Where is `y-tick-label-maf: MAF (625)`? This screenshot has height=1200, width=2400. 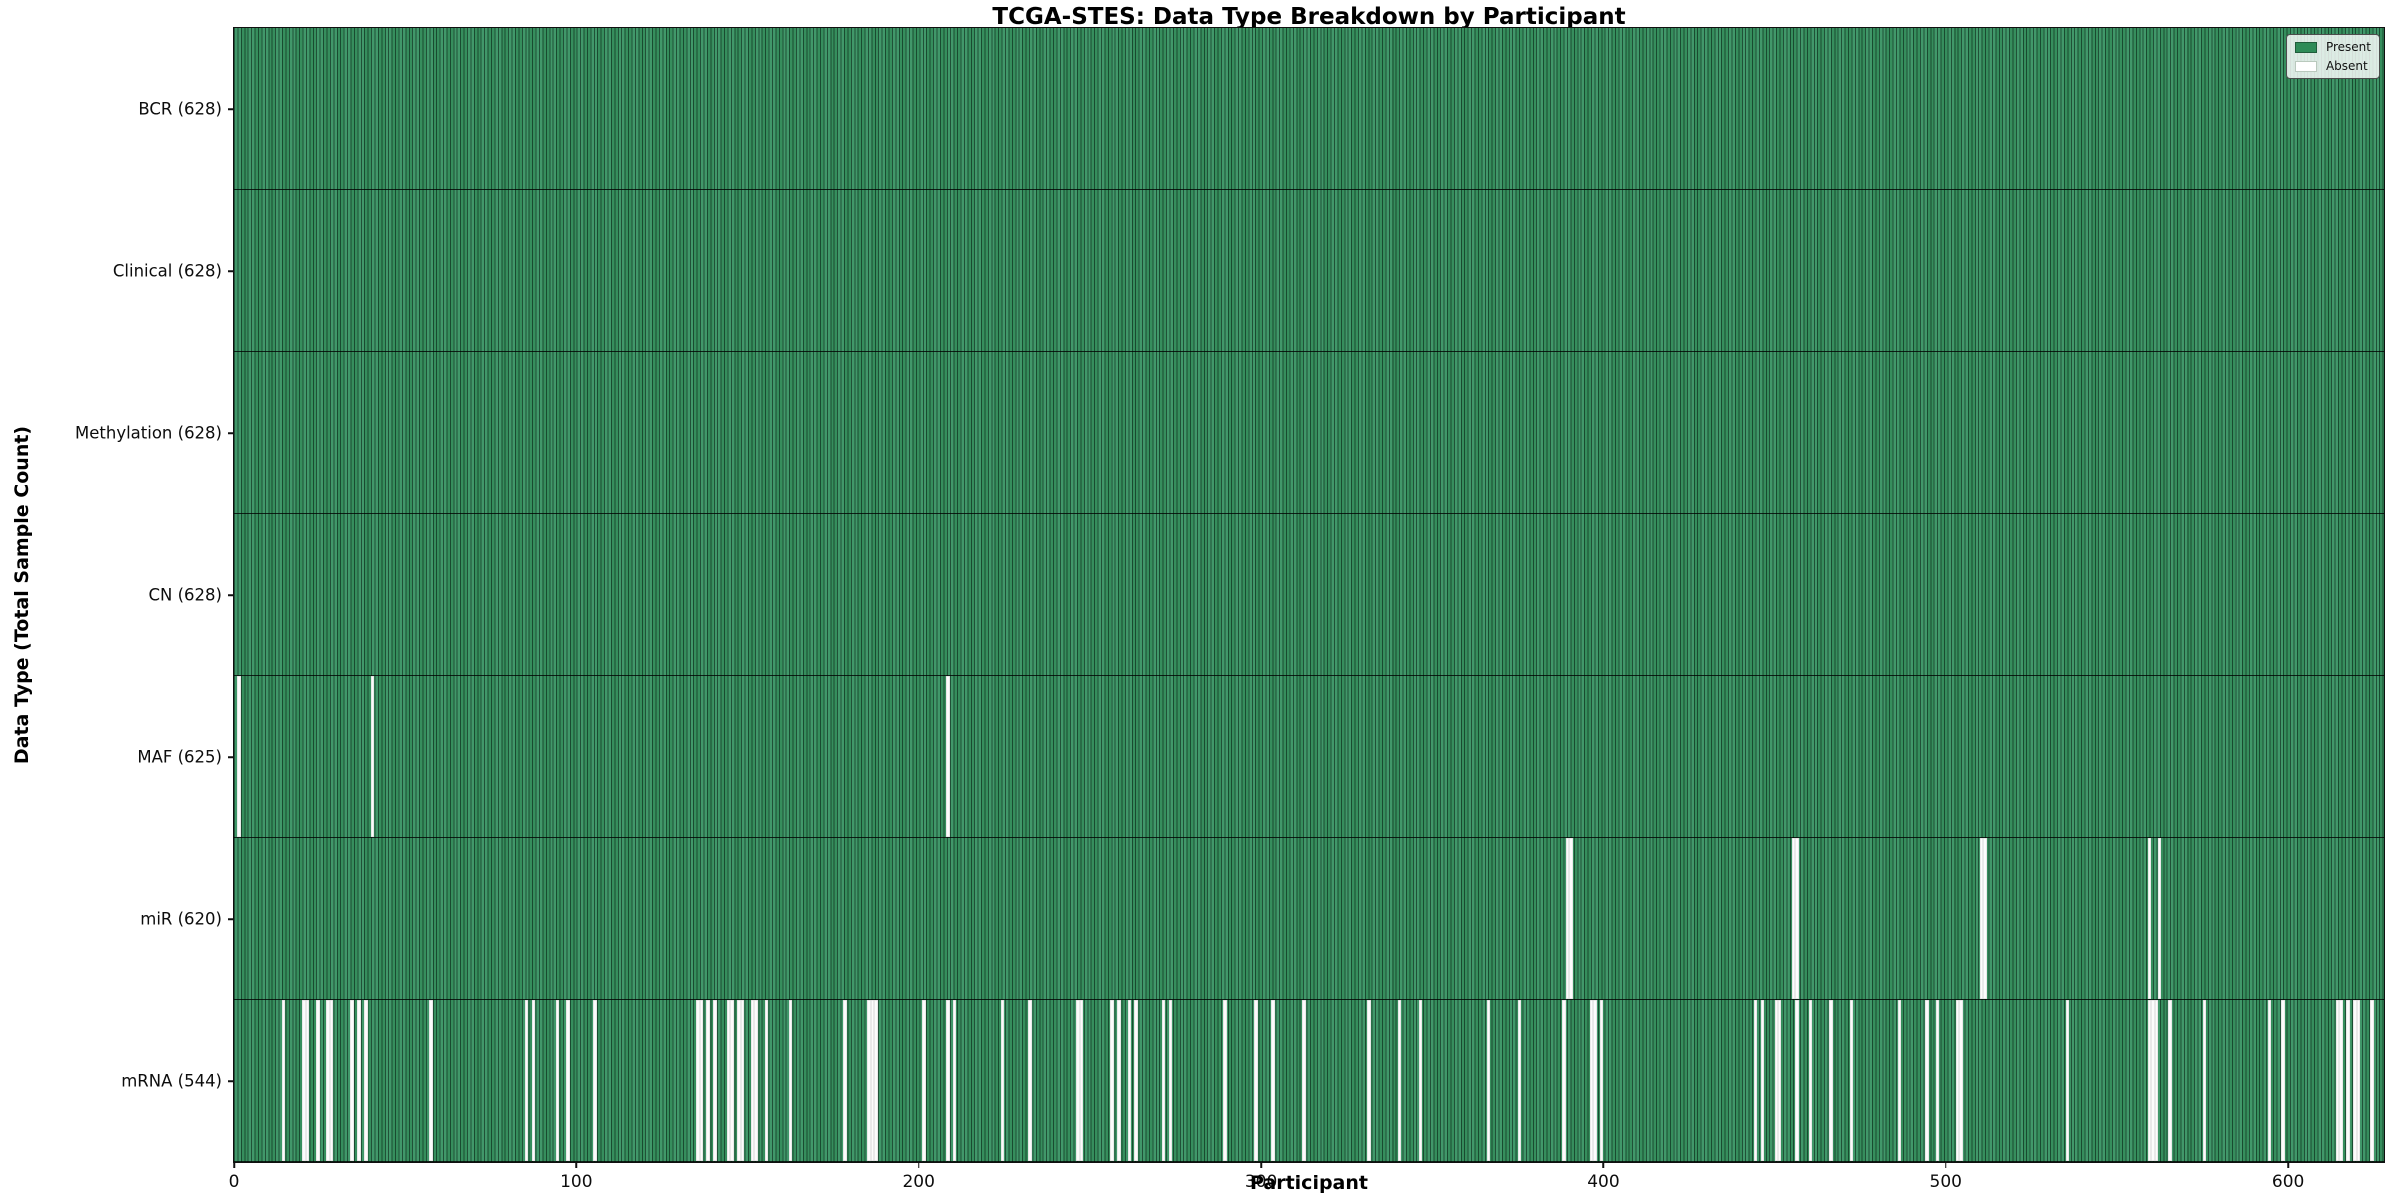
y-tick-label-maf: MAF (625) is located at coordinates (179, 757).